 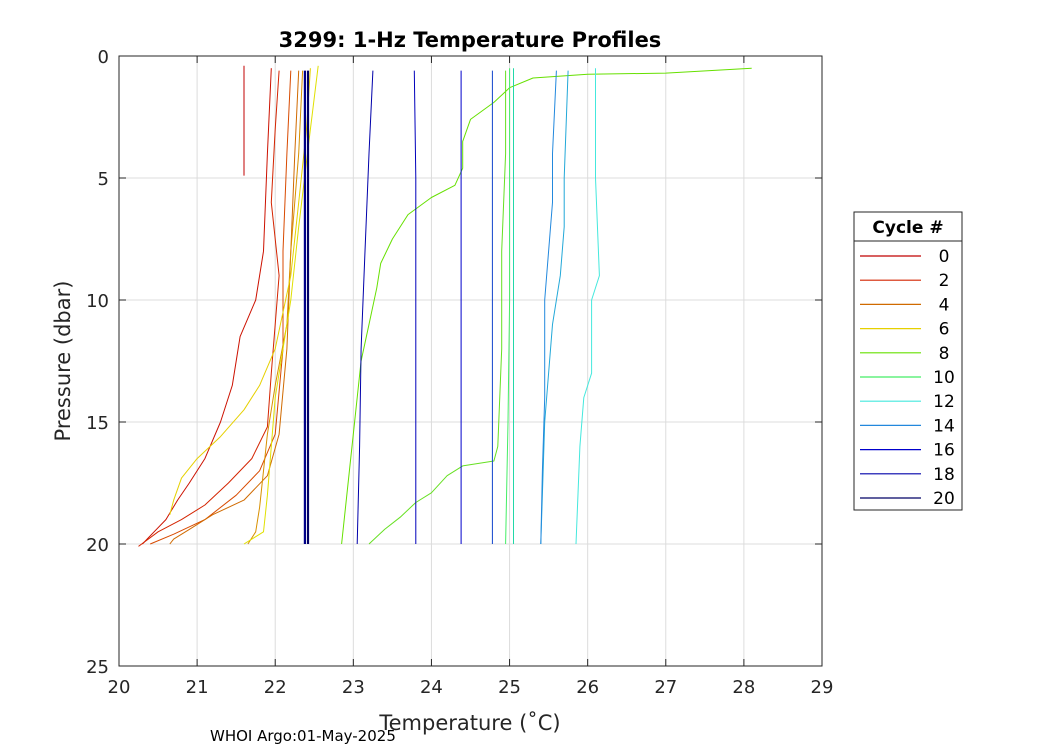 I want to click on legend-box, so click(x=908, y=361).